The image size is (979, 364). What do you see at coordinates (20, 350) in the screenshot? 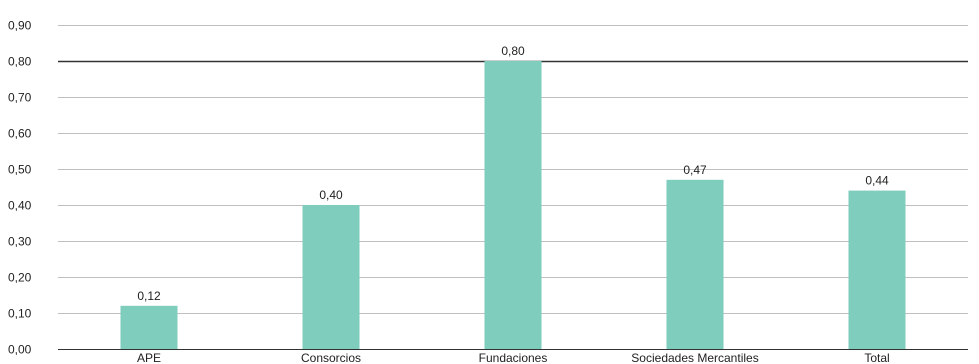
I see `y-tick-label: 0,00` at bounding box center [20, 350].